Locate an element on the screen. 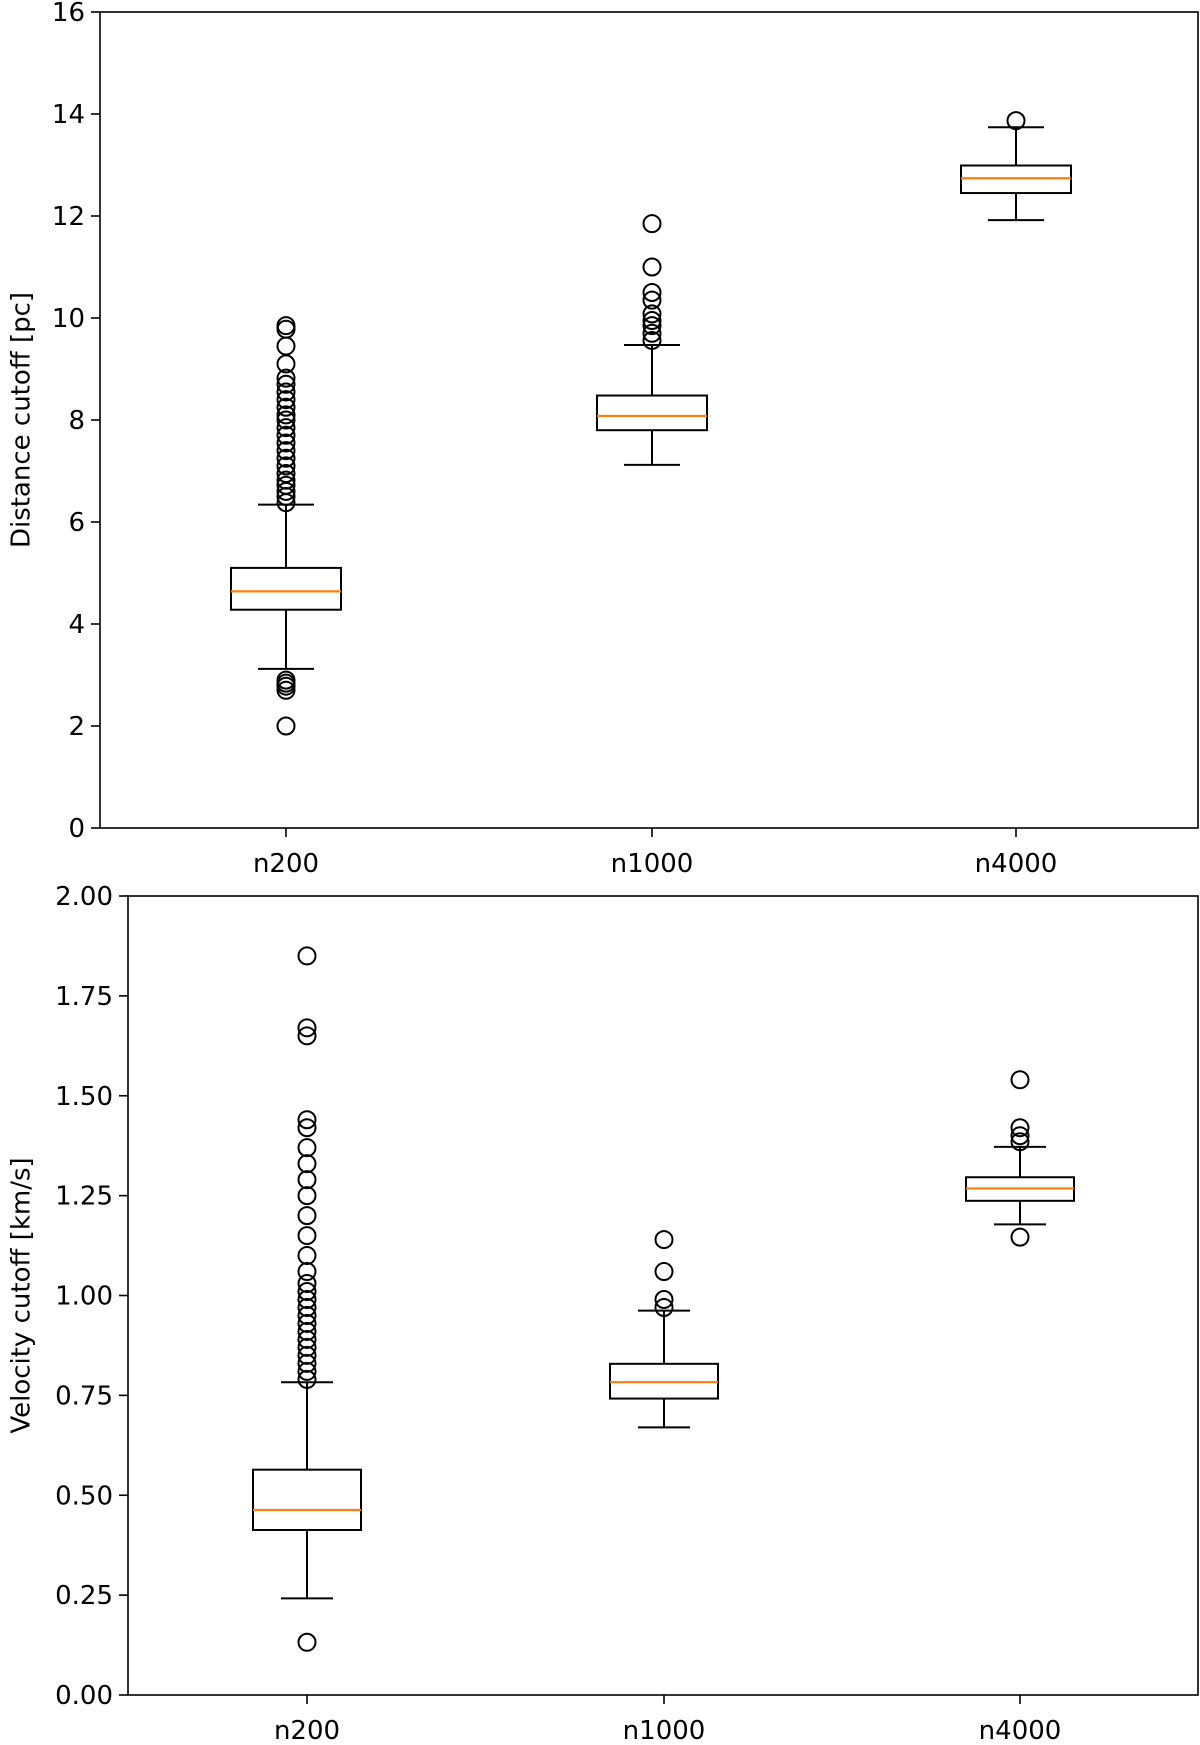 The width and height of the screenshot is (1200, 1745). y-tick-label: 14 is located at coordinates (68, 115).